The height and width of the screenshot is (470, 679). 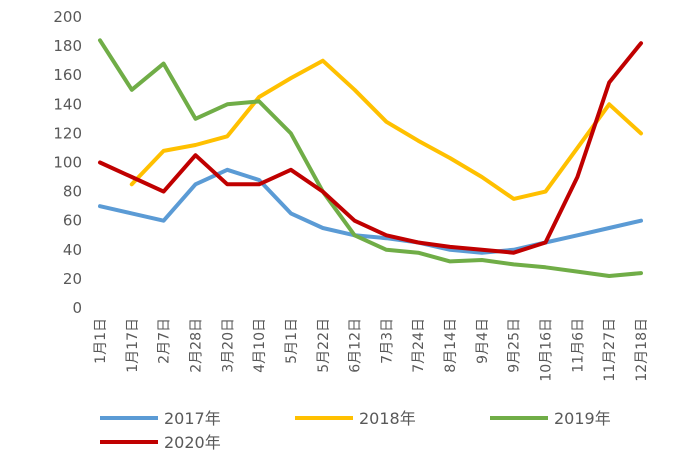 What do you see at coordinates (228, 345) in the screenshot?
I see `x-tick-label: 3月20日` at bounding box center [228, 345].